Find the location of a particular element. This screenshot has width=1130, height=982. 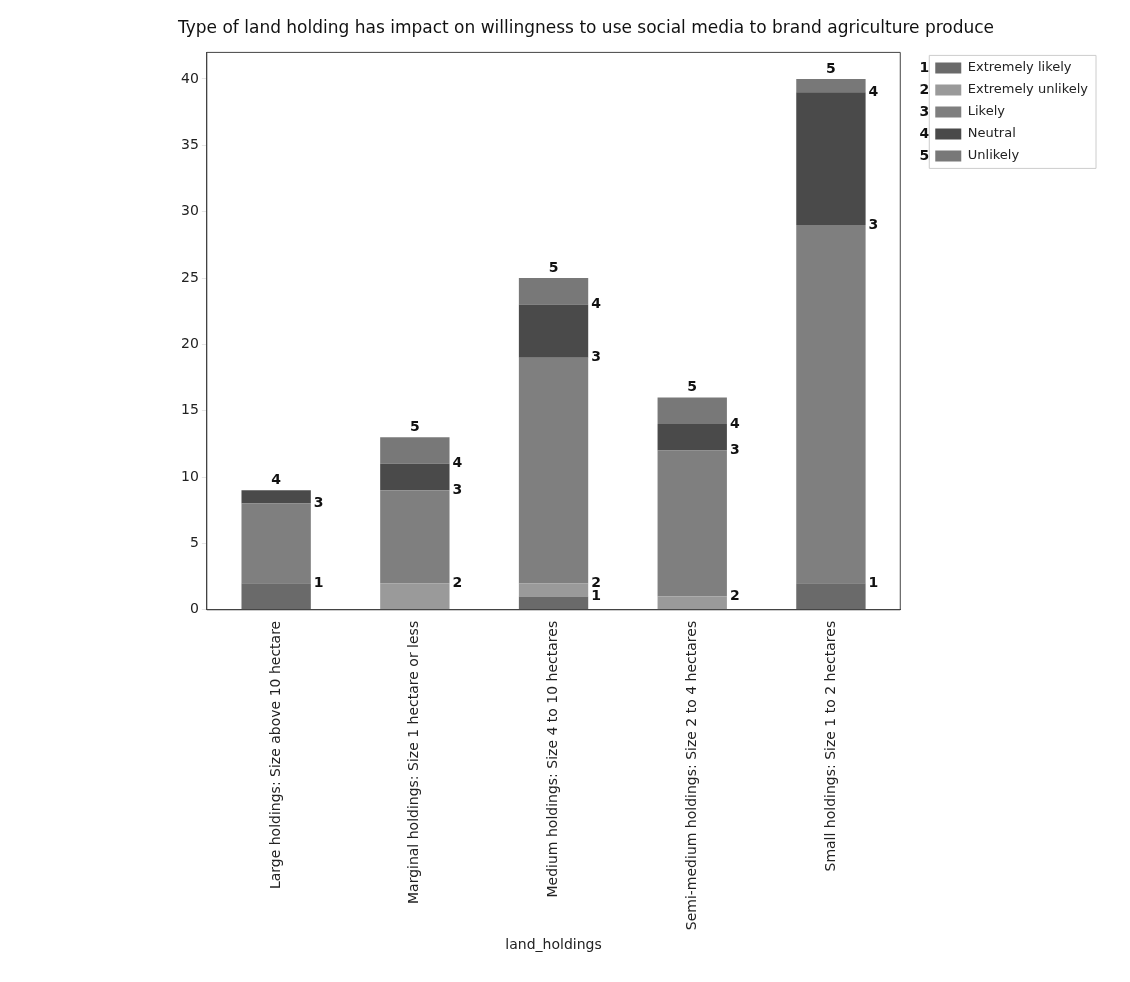

y-tick-label: 10 is located at coordinates (189, 475).